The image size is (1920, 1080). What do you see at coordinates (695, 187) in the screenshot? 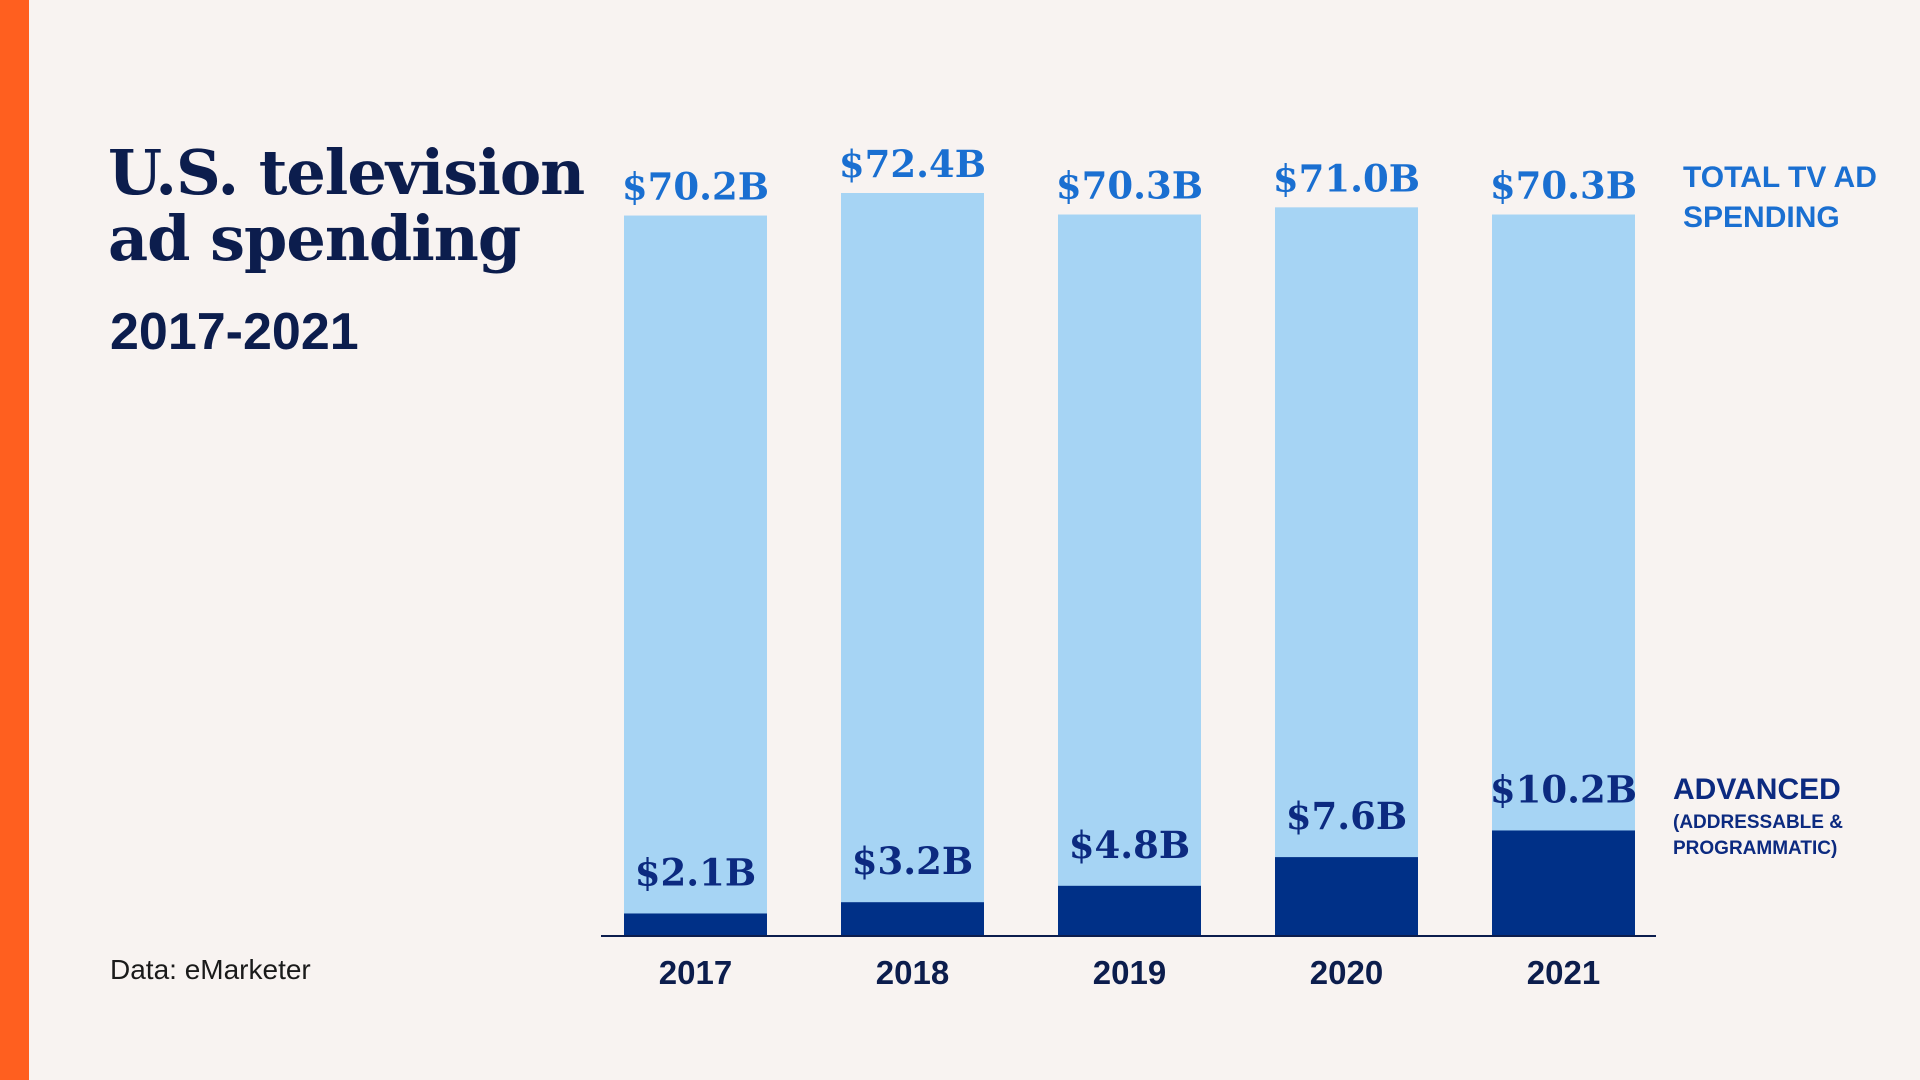
I see `total-value-label-2017: $70.2B` at bounding box center [695, 187].